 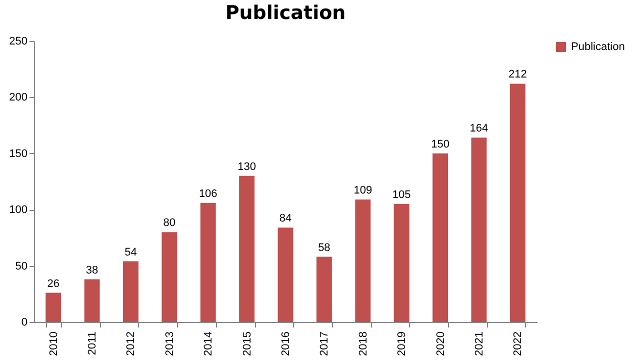 I want to click on data-label: 109, so click(x=363, y=190).